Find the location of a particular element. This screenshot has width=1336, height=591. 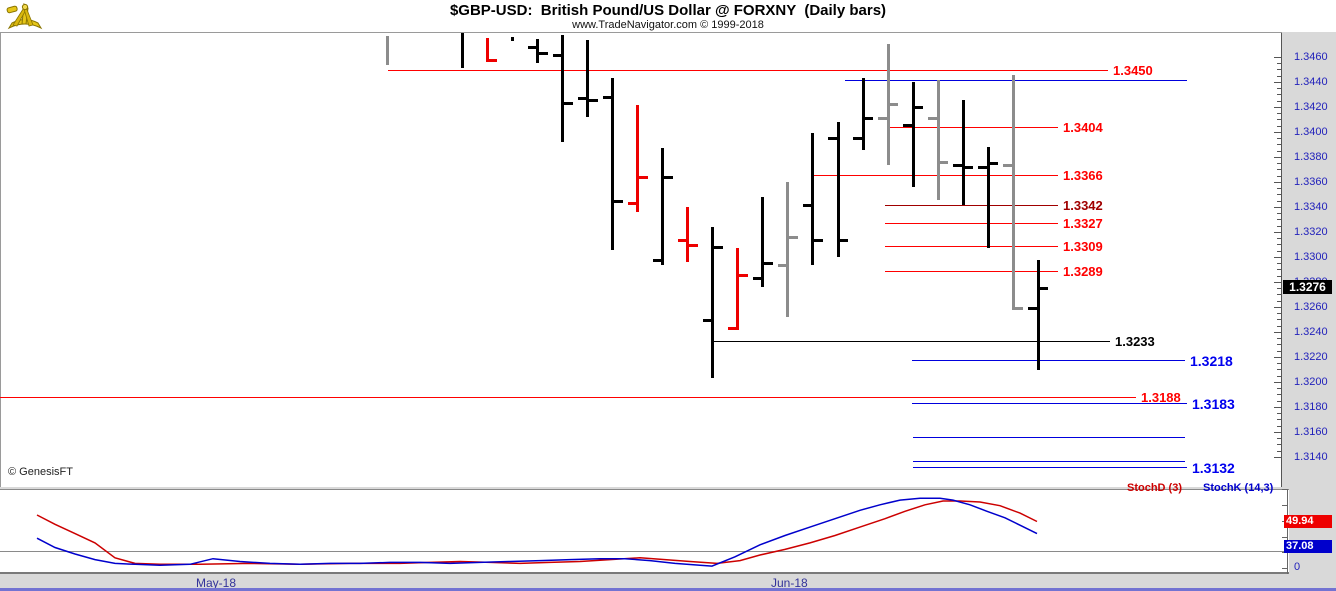

stochd-line is located at coordinates (537, 533).